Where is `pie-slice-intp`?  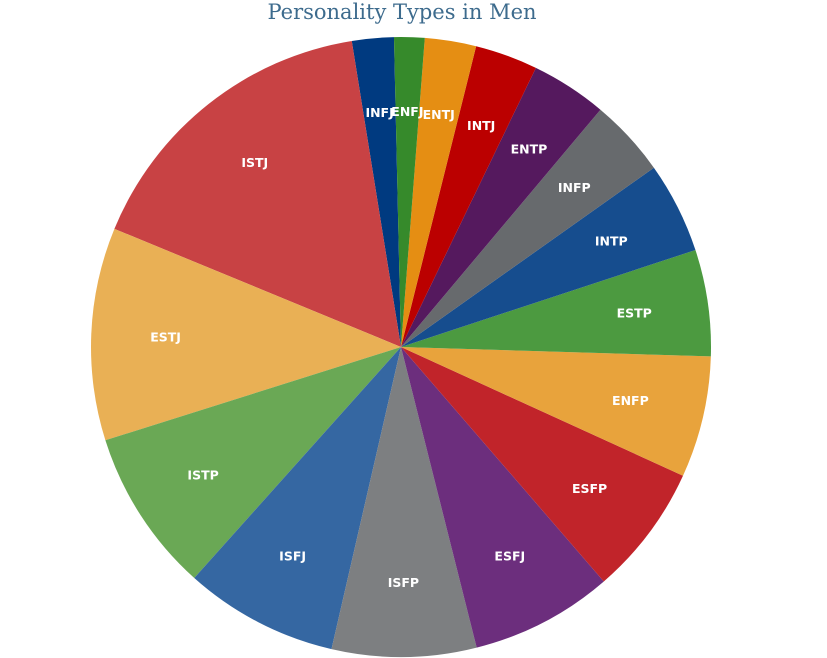
pie-slice-intp is located at coordinates (548, 257).